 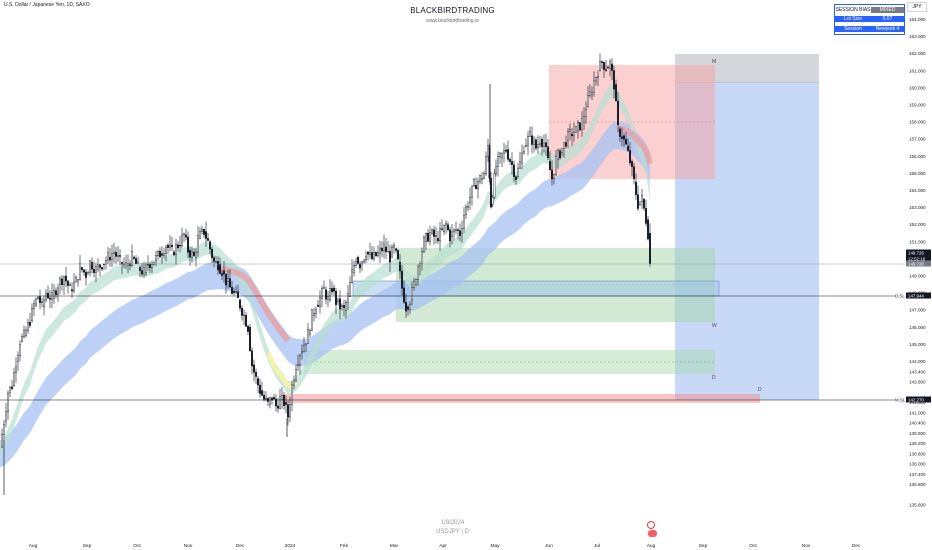 What do you see at coordinates (917, 402) in the screenshot?
I see `price-tick-label: 141.600` at bounding box center [917, 402].